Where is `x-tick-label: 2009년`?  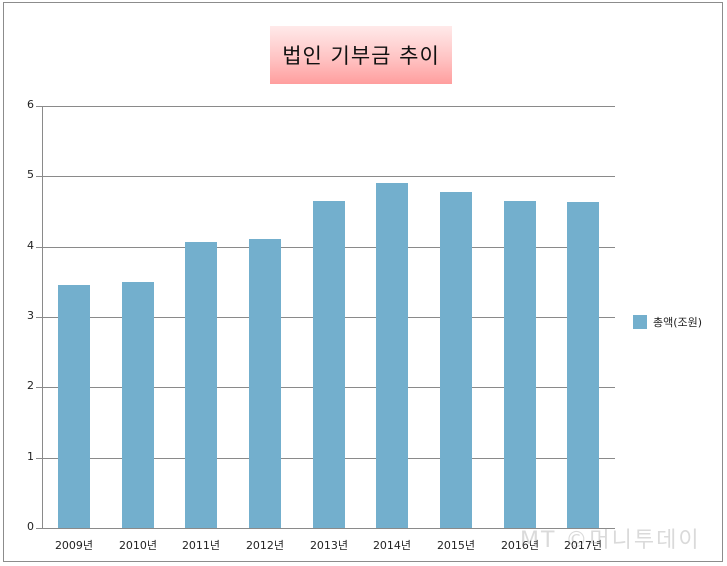 x-tick-label: 2009년 is located at coordinates (74, 545).